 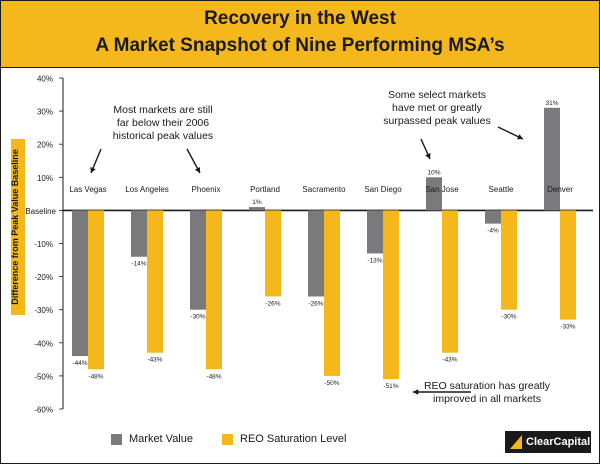 What do you see at coordinates (40, 211) in the screenshot?
I see `y-tick-label: Baseline` at bounding box center [40, 211].